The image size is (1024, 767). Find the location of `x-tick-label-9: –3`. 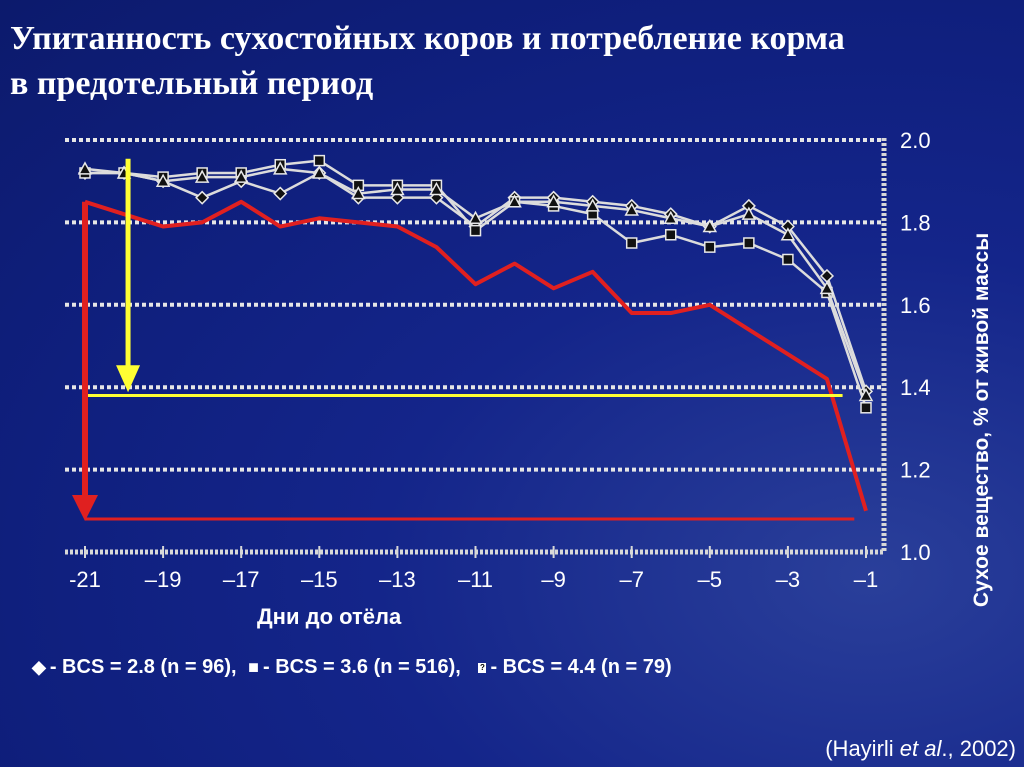

x-tick-label-9: –3 is located at coordinates (788, 579).